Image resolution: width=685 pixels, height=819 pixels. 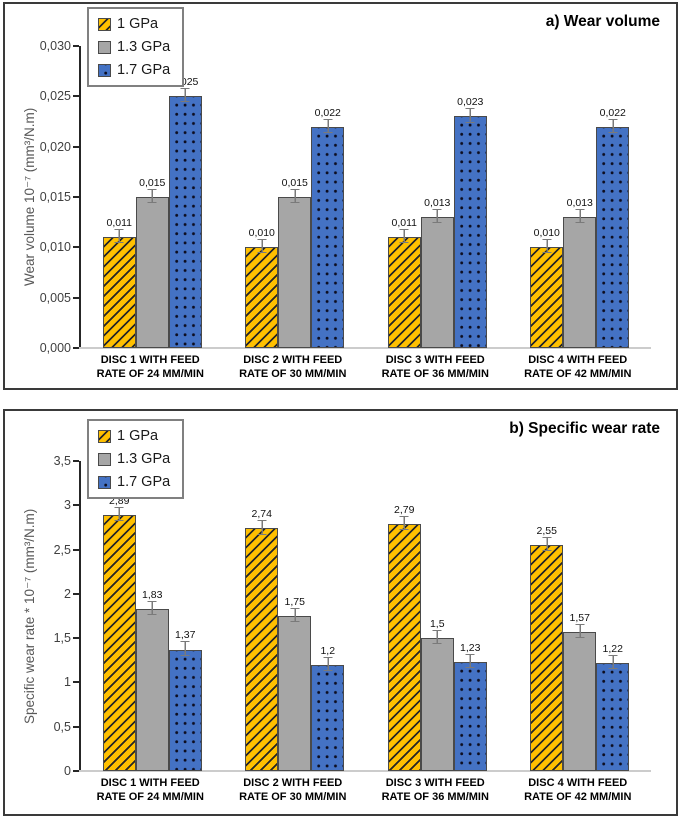 What do you see at coordinates (612, 648) in the screenshot?
I see `value-label: 1,22` at bounding box center [612, 648].